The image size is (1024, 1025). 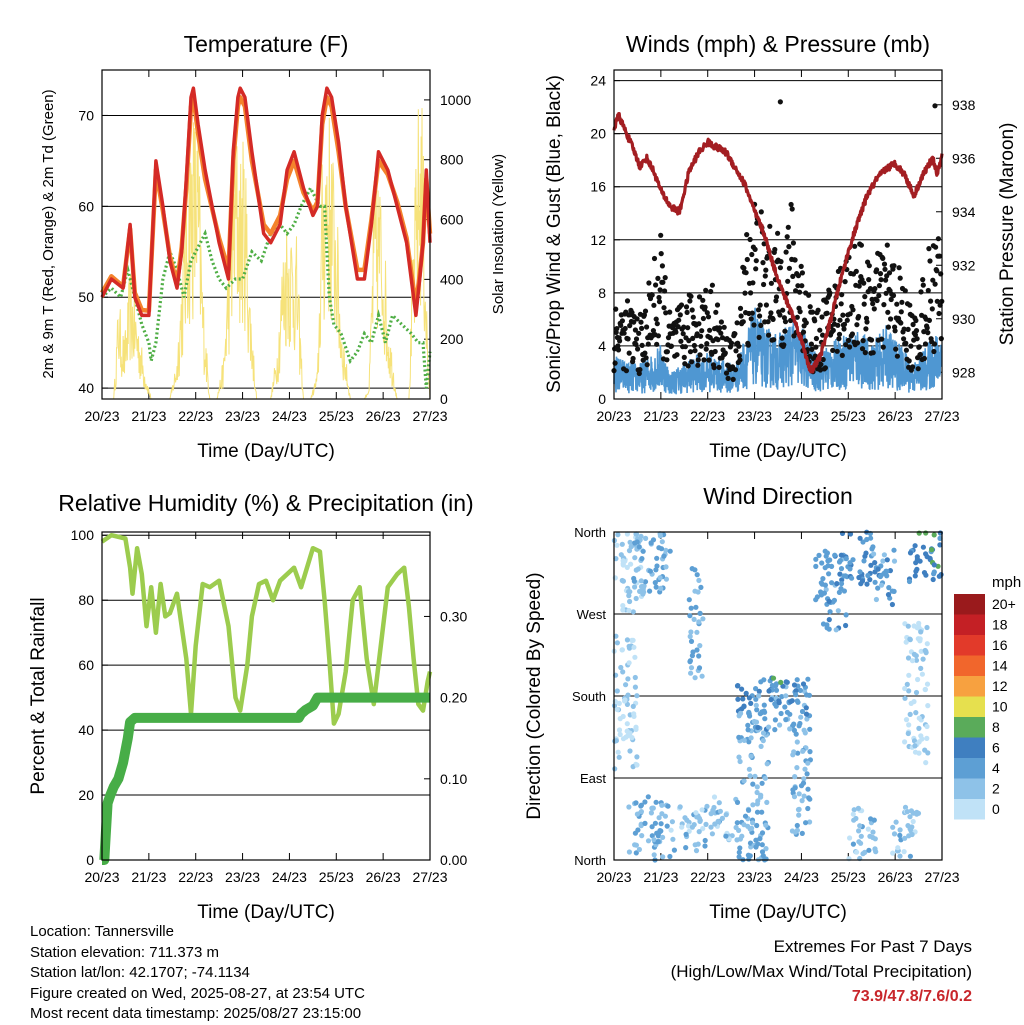 What do you see at coordinates (778, 912) in the screenshot?
I see `direction-xlabel: Time (Day/UTC)` at bounding box center [778, 912].